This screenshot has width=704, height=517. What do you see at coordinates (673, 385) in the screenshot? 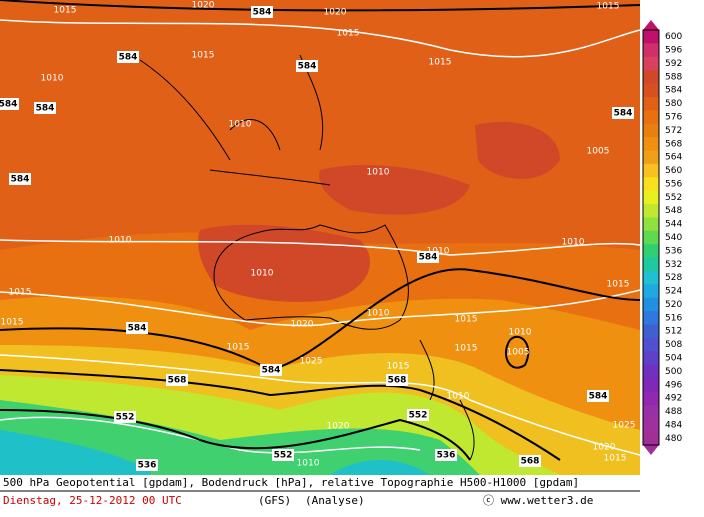
I see `legend-label: 496` at bounding box center [673, 385].